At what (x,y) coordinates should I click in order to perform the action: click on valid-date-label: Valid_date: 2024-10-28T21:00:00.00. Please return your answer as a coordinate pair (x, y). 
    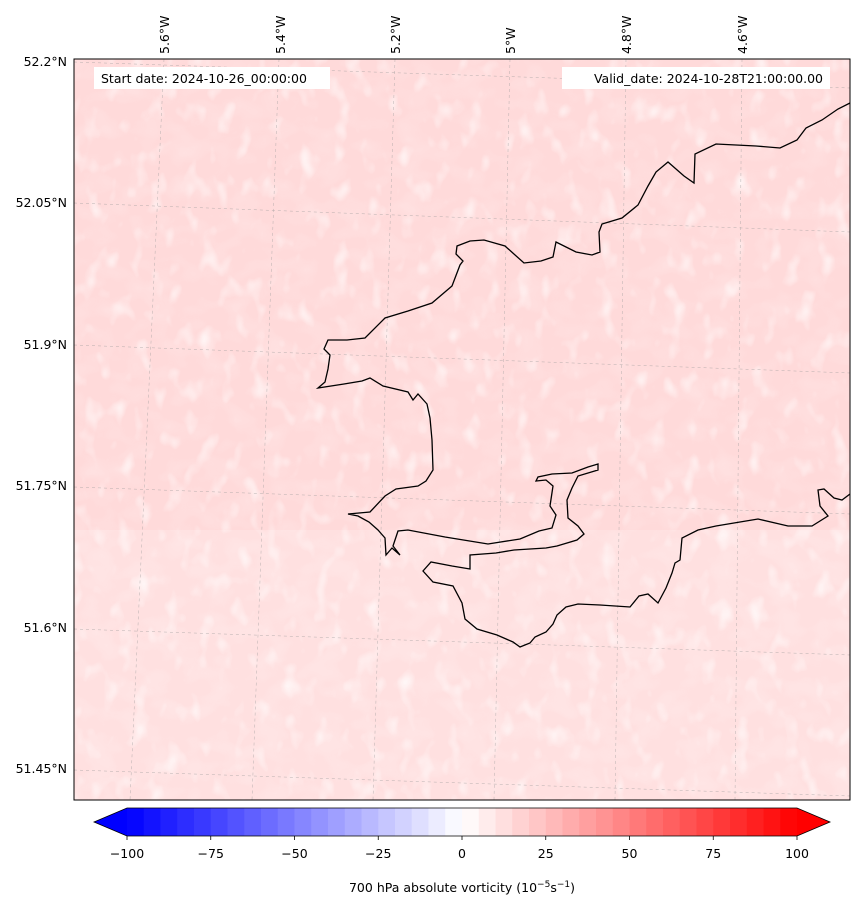
    Looking at the image, I should click on (708, 78).